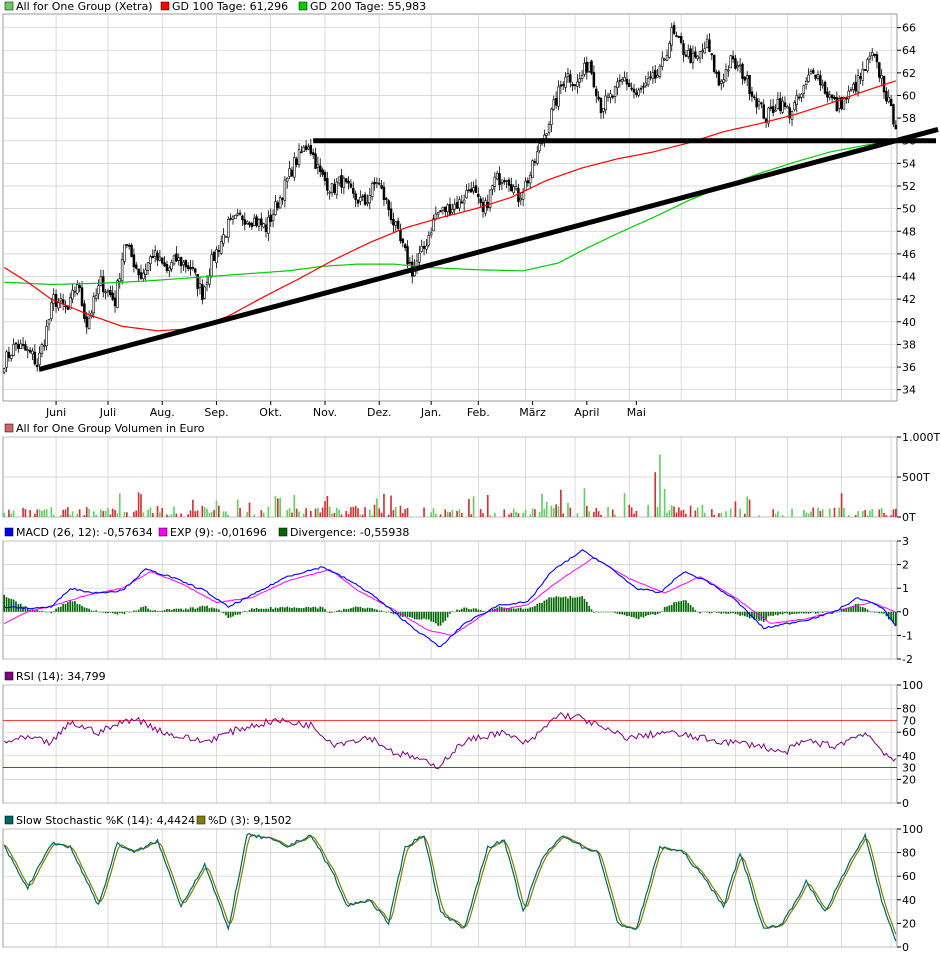 Image resolution: width=940 pixels, height=958 pixels. Describe the element at coordinates (905, 588) in the screenshot. I see `y-tick-label: 1` at that location.